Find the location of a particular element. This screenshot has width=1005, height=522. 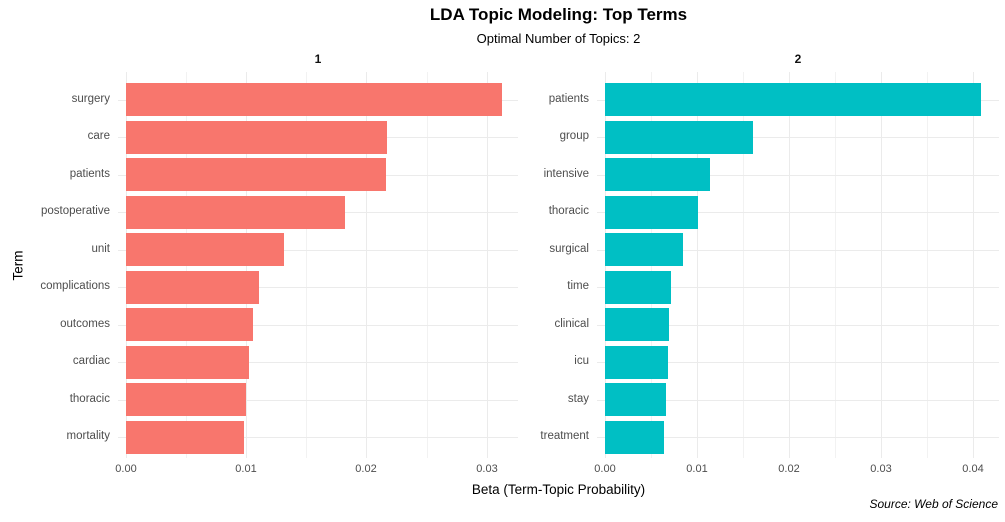

chart-subtitle: Optimal Number of Topics: 2 is located at coordinates (558, 38).